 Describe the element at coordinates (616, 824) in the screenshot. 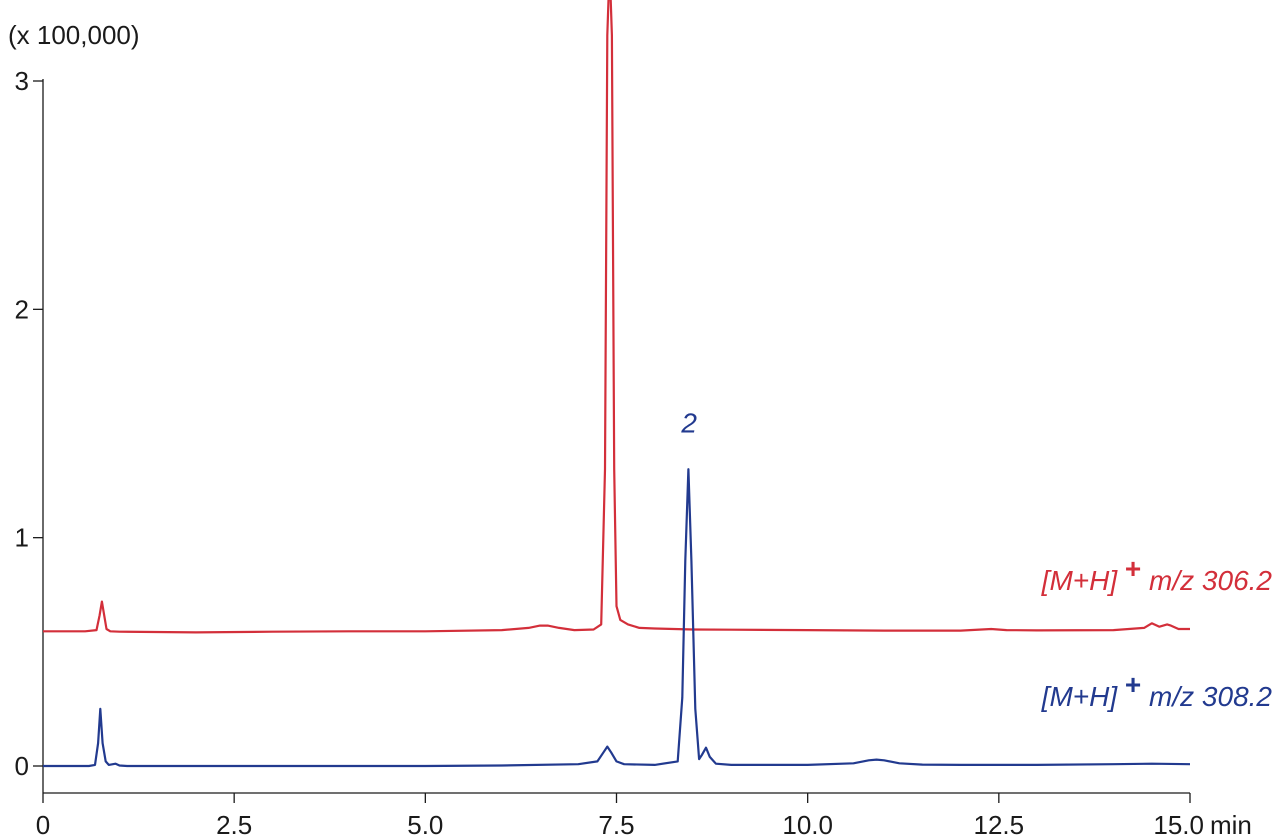

I see `x-tick-label: 7.5` at that location.